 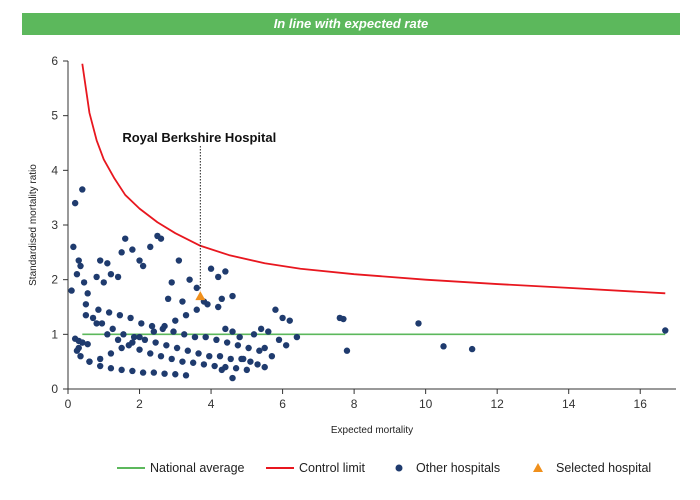 What do you see at coordinates (54, 170) in the screenshot?
I see `y-tick-label: 4` at bounding box center [54, 170].